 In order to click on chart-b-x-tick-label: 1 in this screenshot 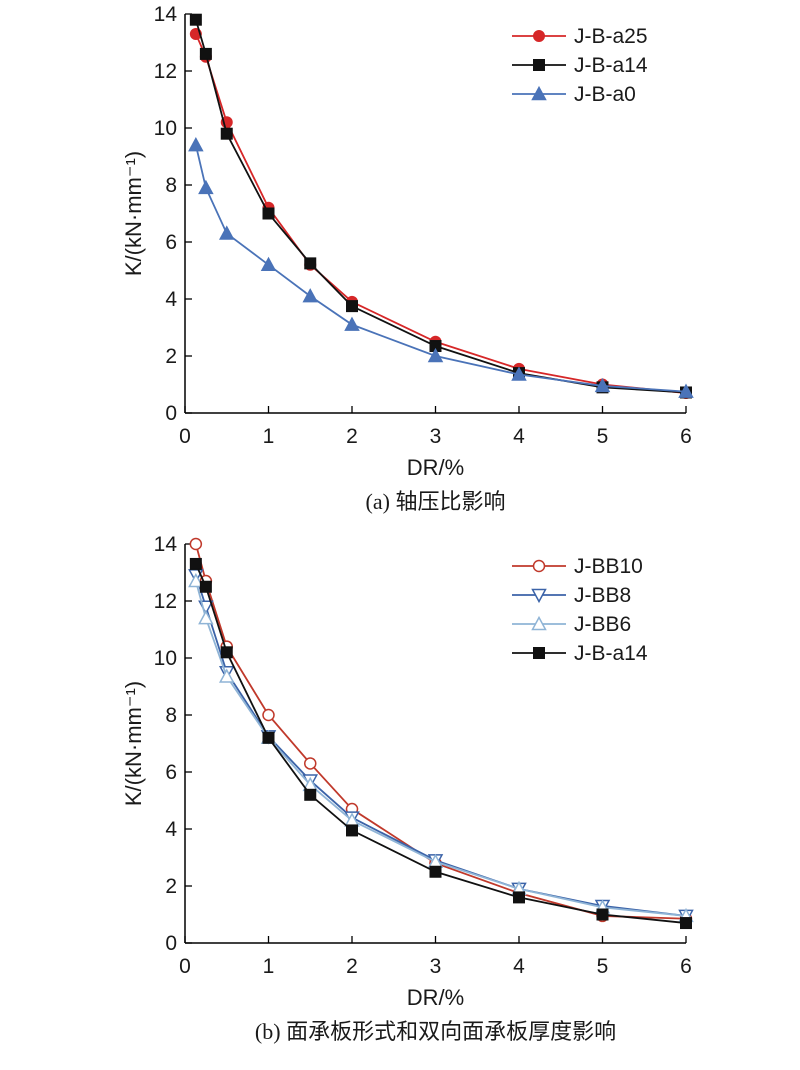, I will do `click(269, 966)`.